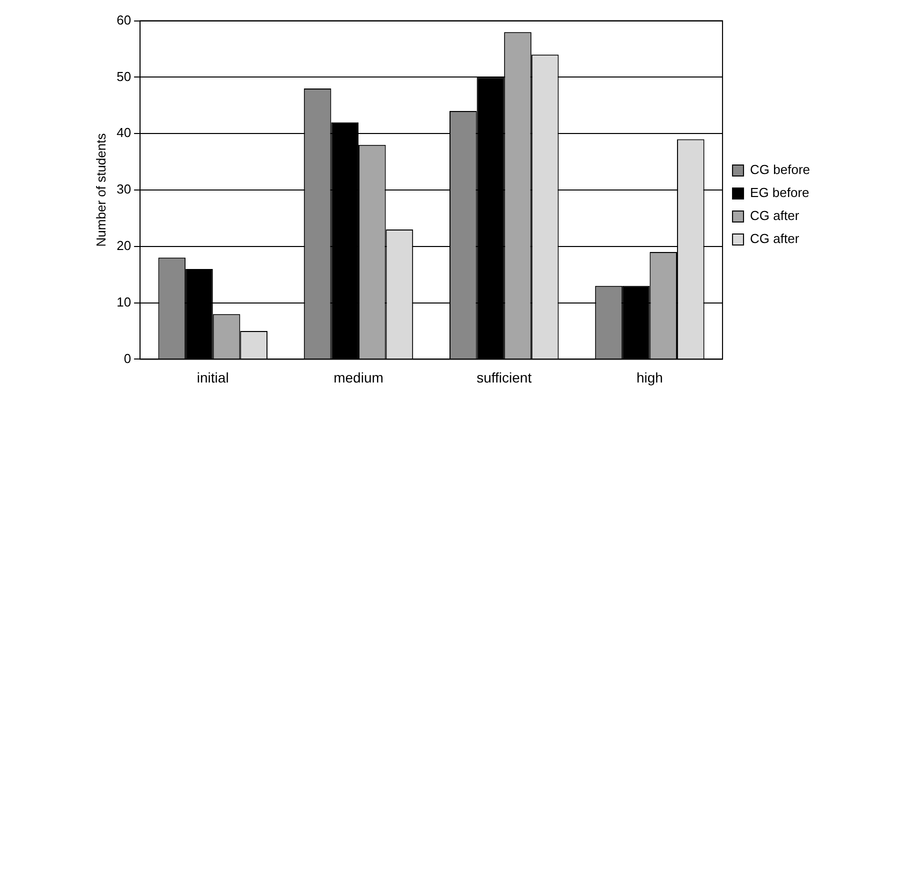  I want to click on y-tick-label: 0, so click(128, 358).